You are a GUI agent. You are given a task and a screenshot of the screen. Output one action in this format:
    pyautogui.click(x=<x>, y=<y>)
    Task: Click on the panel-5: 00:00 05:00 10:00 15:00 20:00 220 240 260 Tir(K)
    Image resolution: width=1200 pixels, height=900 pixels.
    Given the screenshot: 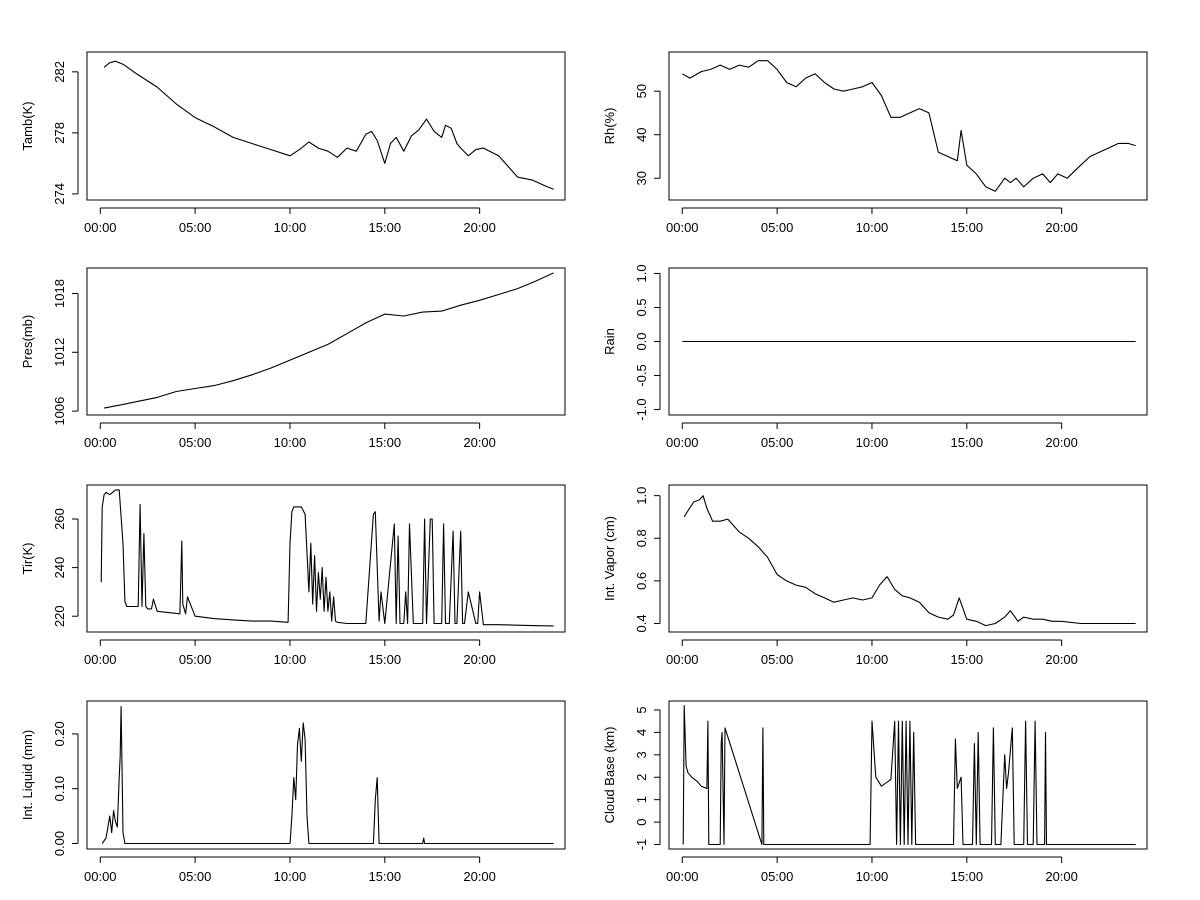 What is the action you would take?
    pyautogui.click(x=293, y=575)
    